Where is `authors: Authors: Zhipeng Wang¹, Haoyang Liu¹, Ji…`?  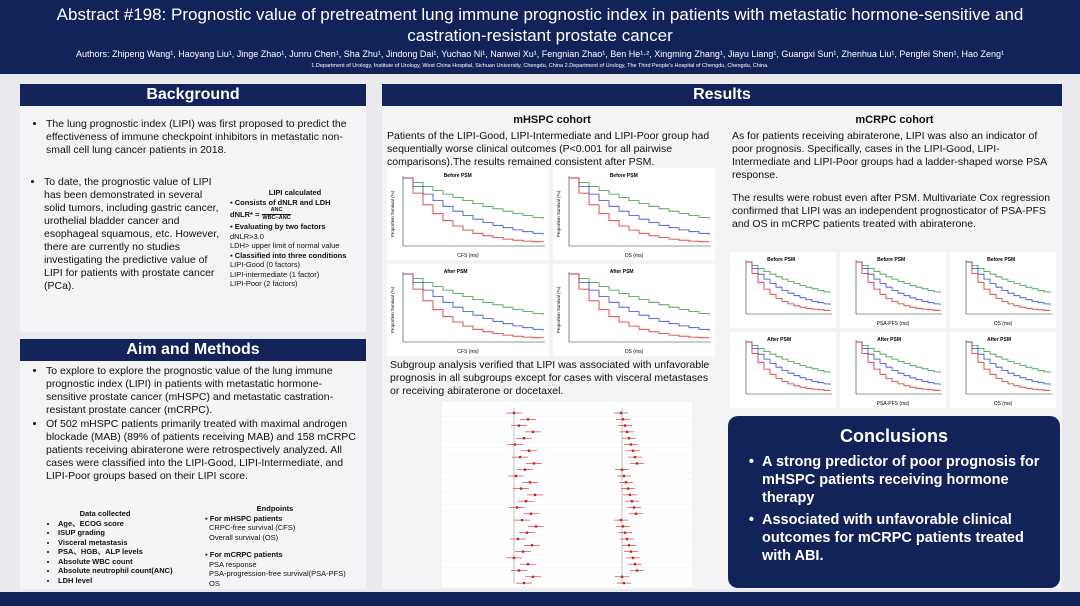
authors: Authors: Zhipeng Wang¹, Haoyang Liu¹, Ji… is located at coordinates (540, 54).